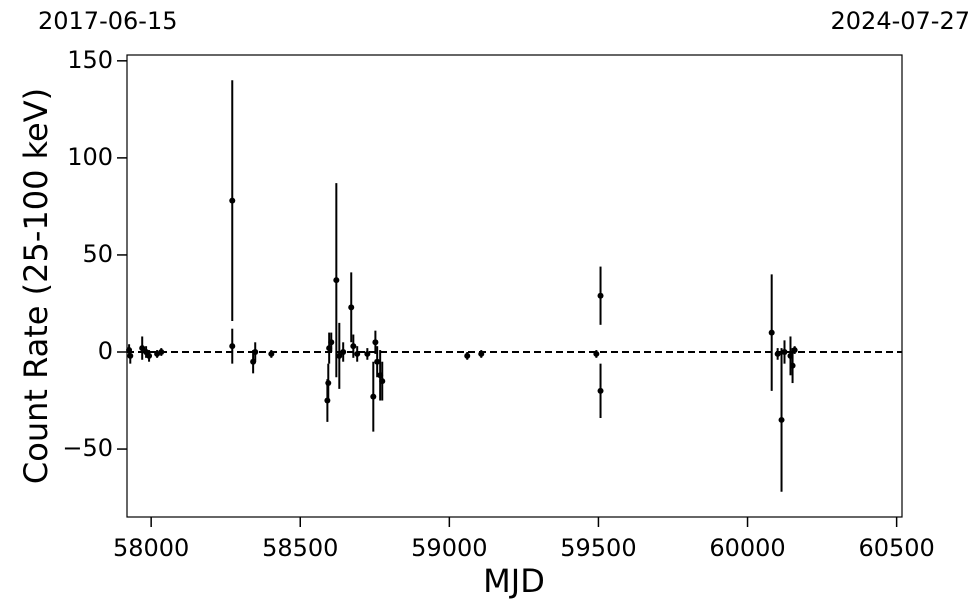  Describe the element at coordinates (97, 254) in the screenshot. I see `y-tick-label: 50` at that location.